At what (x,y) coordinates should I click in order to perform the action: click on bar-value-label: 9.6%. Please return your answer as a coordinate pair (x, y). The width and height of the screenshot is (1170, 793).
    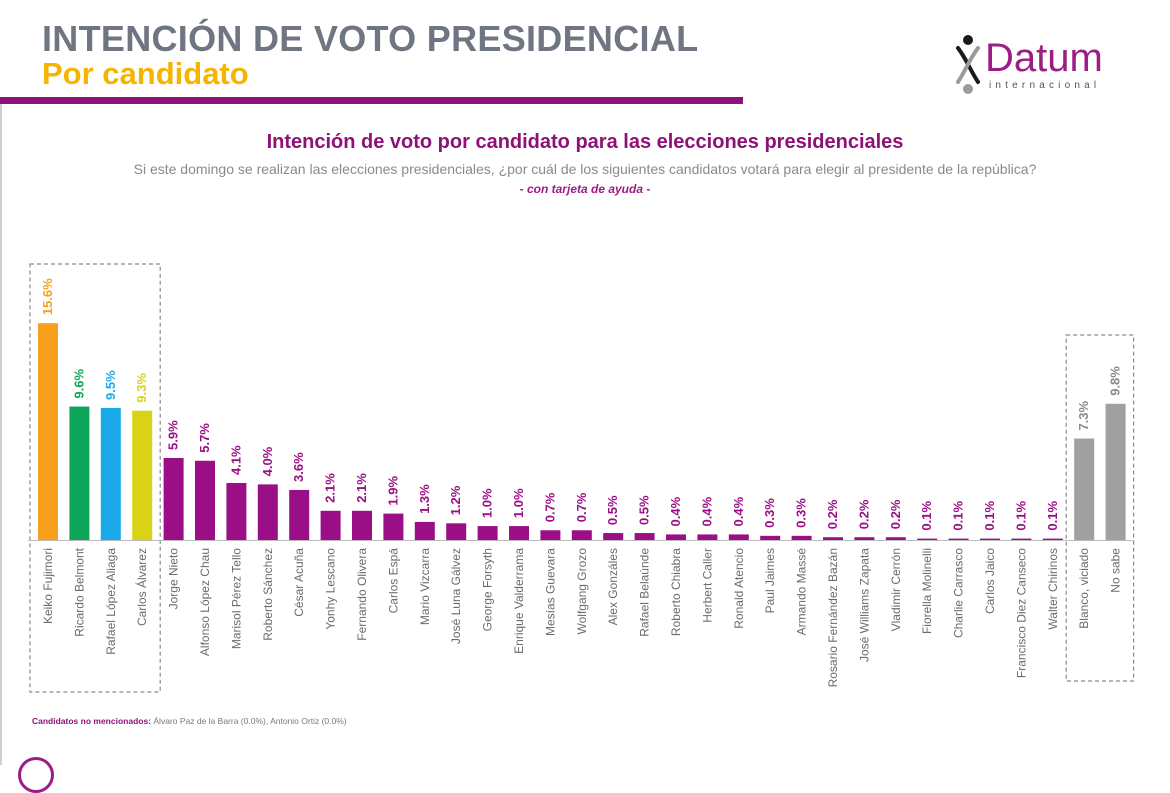
    Looking at the image, I should click on (78, 383).